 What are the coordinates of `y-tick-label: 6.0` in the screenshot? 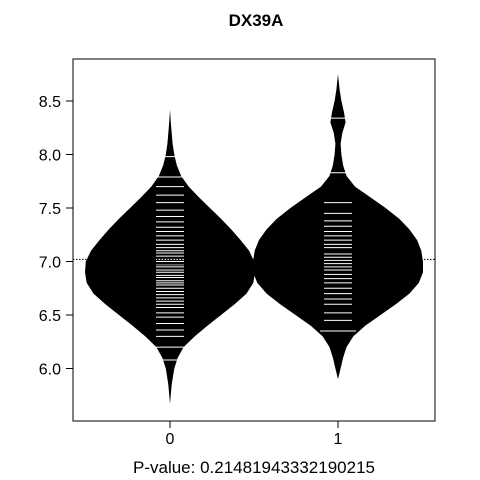 It's located at (50, 370).